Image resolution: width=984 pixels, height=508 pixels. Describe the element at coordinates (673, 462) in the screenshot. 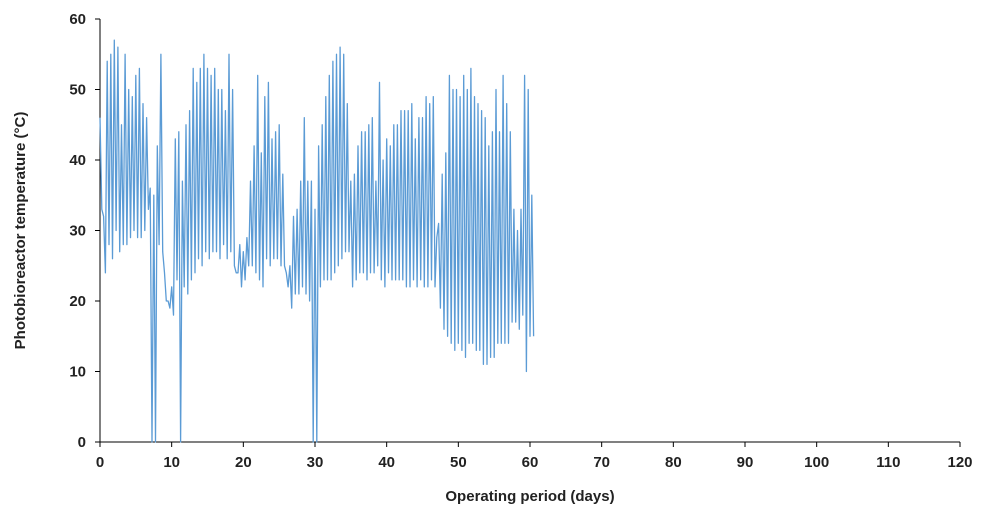

I see `x-tick-label: 80` at that location.